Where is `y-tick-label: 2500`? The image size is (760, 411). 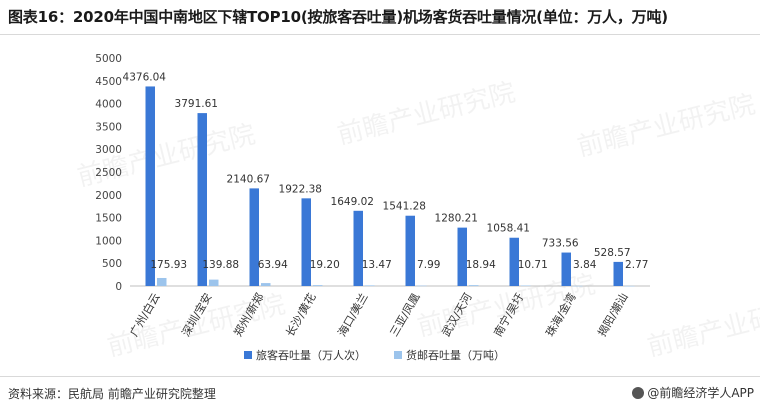 y-tick-label: 2500 is located at coordinates (108, 173).